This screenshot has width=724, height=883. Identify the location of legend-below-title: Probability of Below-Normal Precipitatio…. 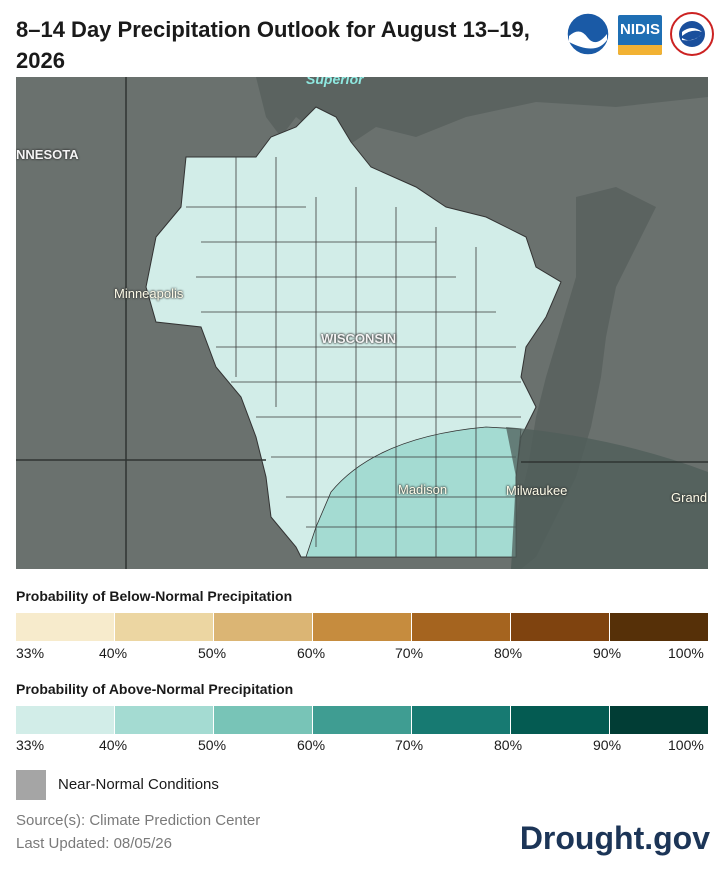
(154, 596).